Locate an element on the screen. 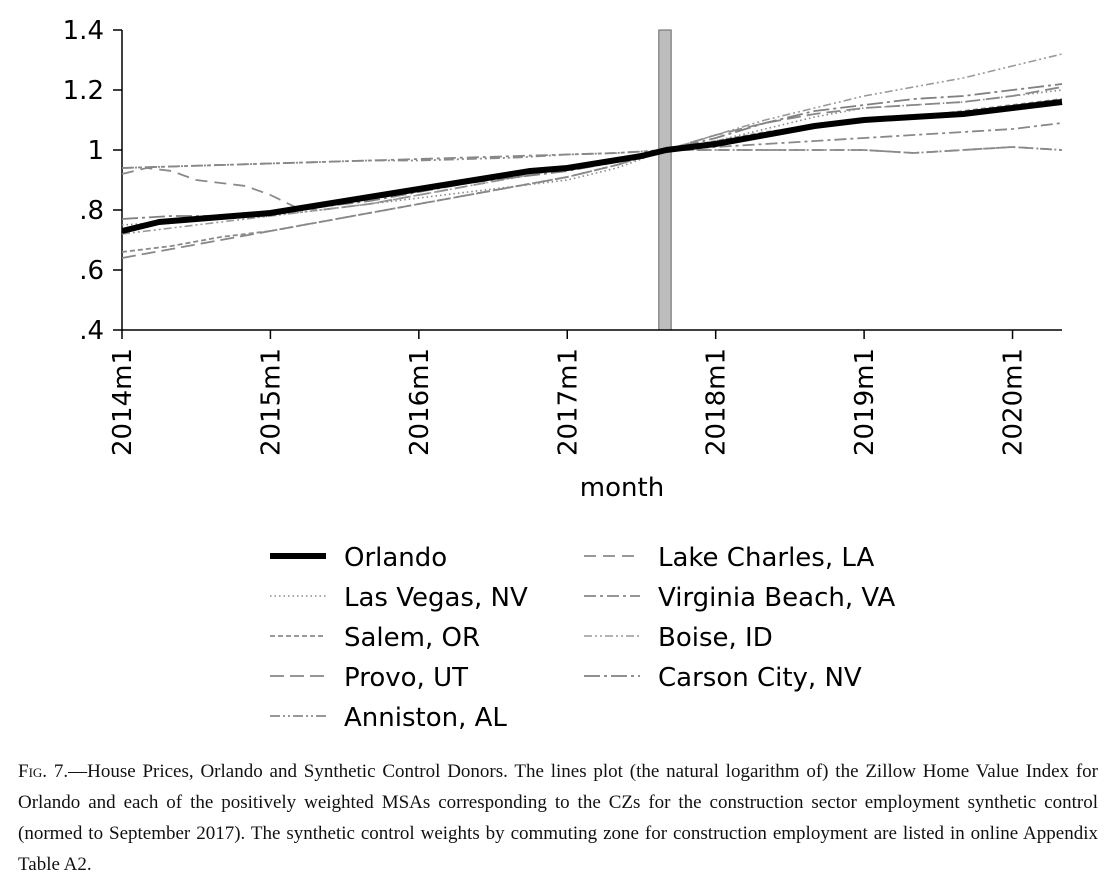 The height and width of the screenshot is (880, 1114). legend-label: Lake Charles, LA is located at coordinates (766, 558).